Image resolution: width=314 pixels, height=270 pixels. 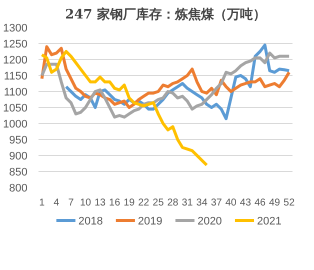 I want to click on y-tick-label: 1150, so click(x=16, y=76).